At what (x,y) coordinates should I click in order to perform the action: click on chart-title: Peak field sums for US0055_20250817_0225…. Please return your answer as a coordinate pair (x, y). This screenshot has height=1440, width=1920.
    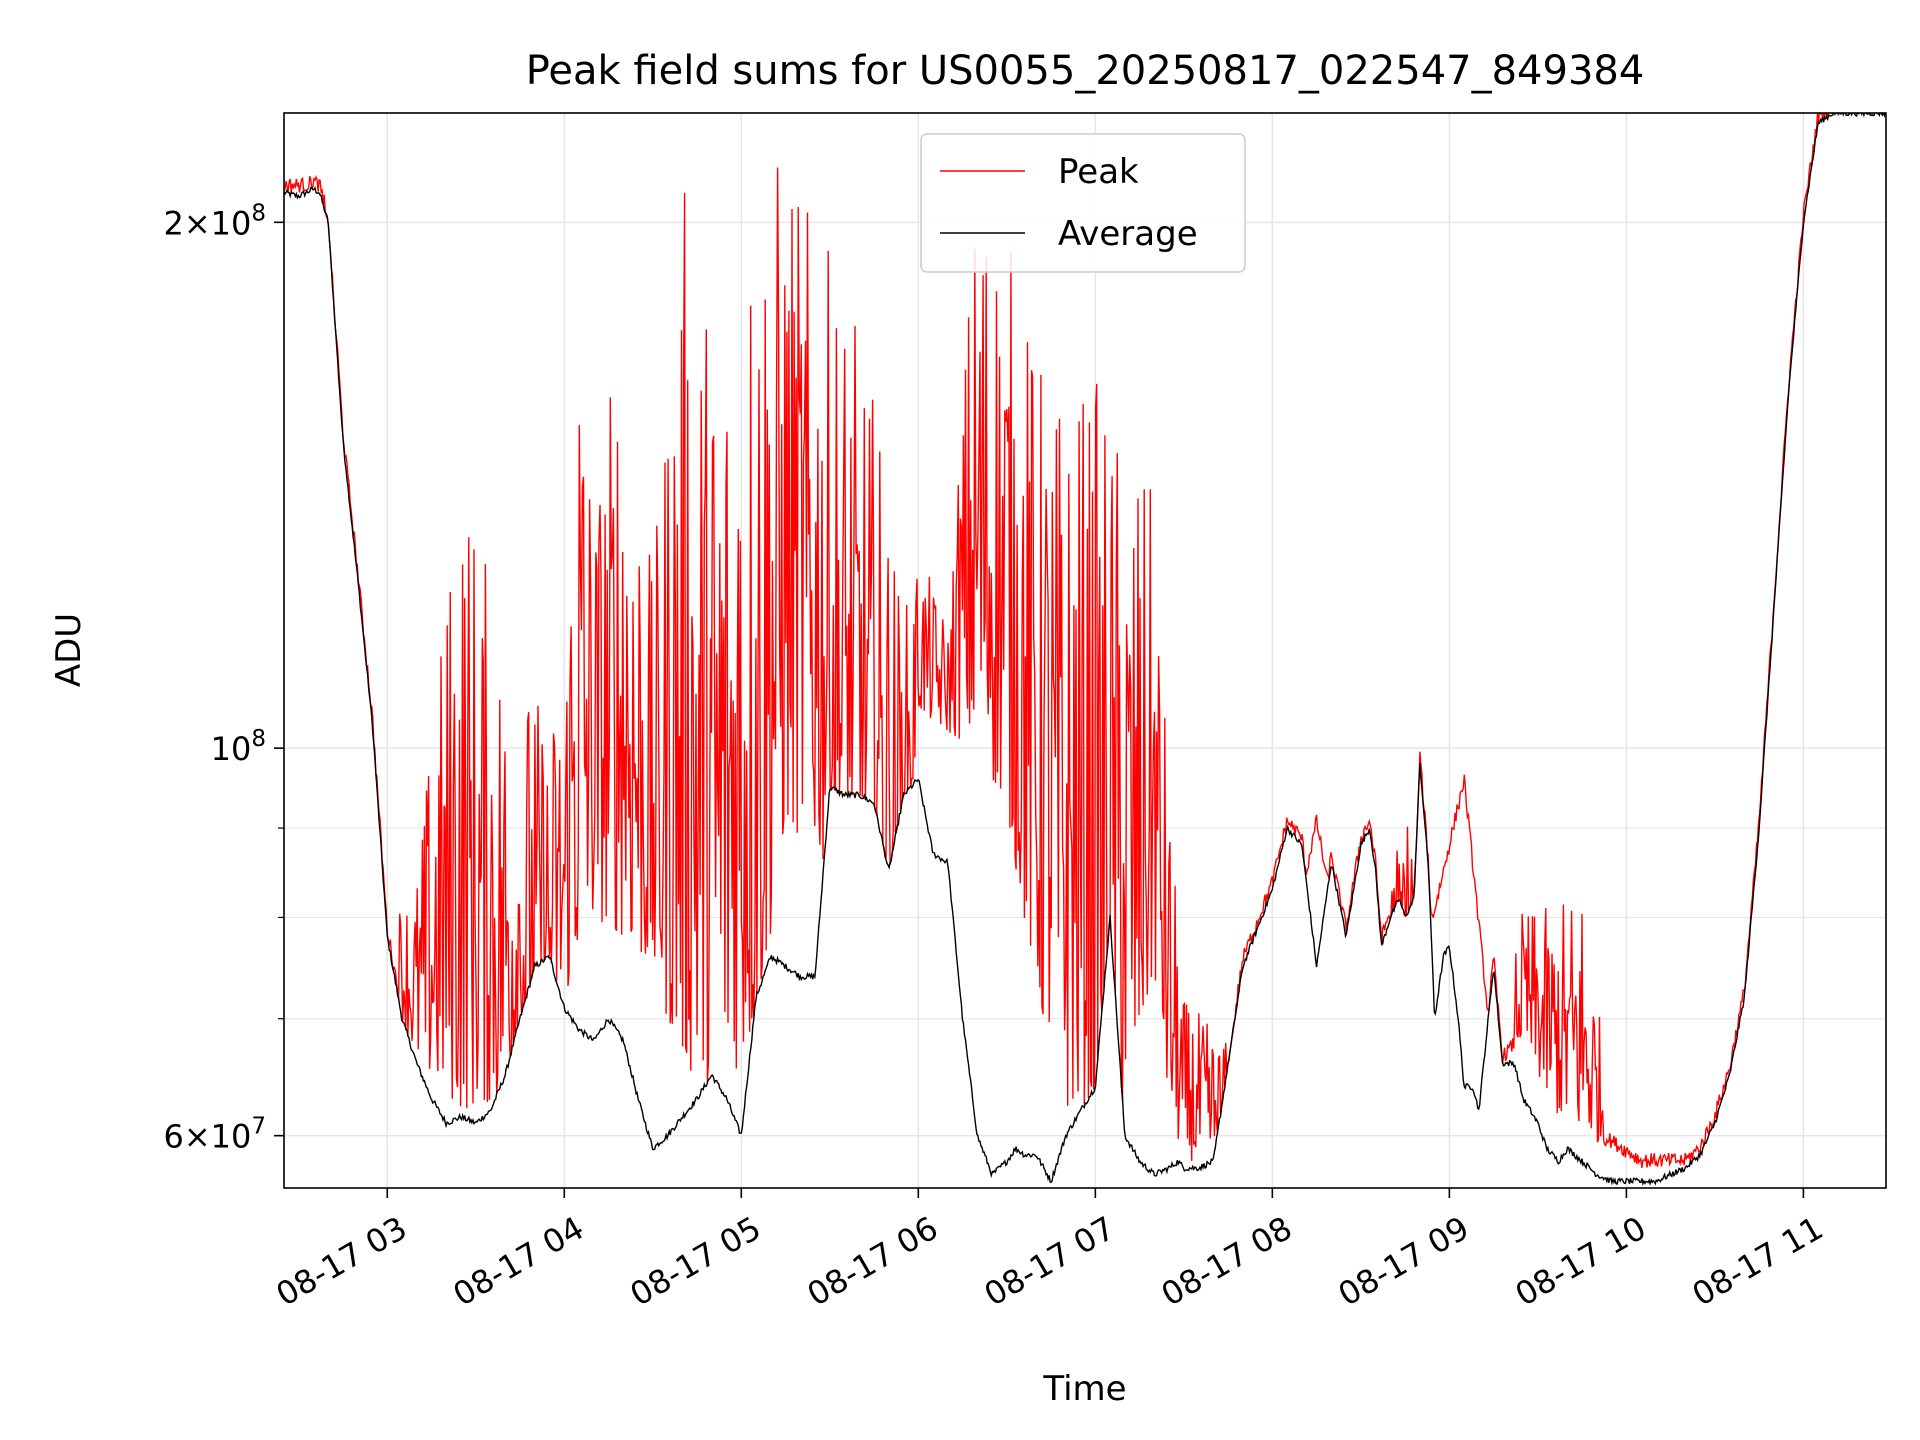
    Looking at the image, I should click on (1085, 71).